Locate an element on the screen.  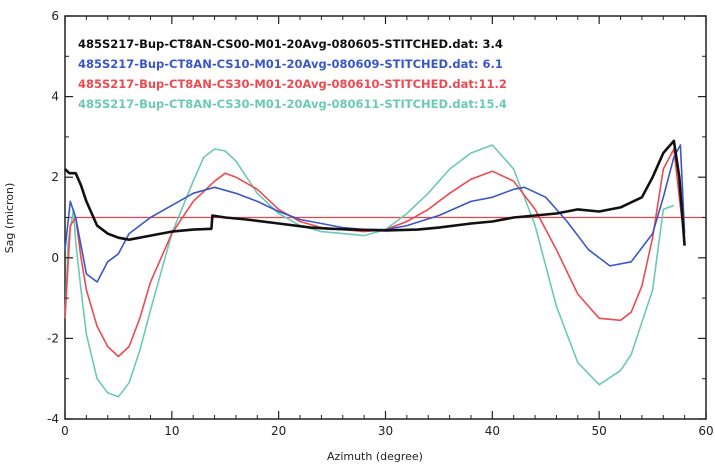
y-tick-label: 4 is located at coordinates (55, 97).